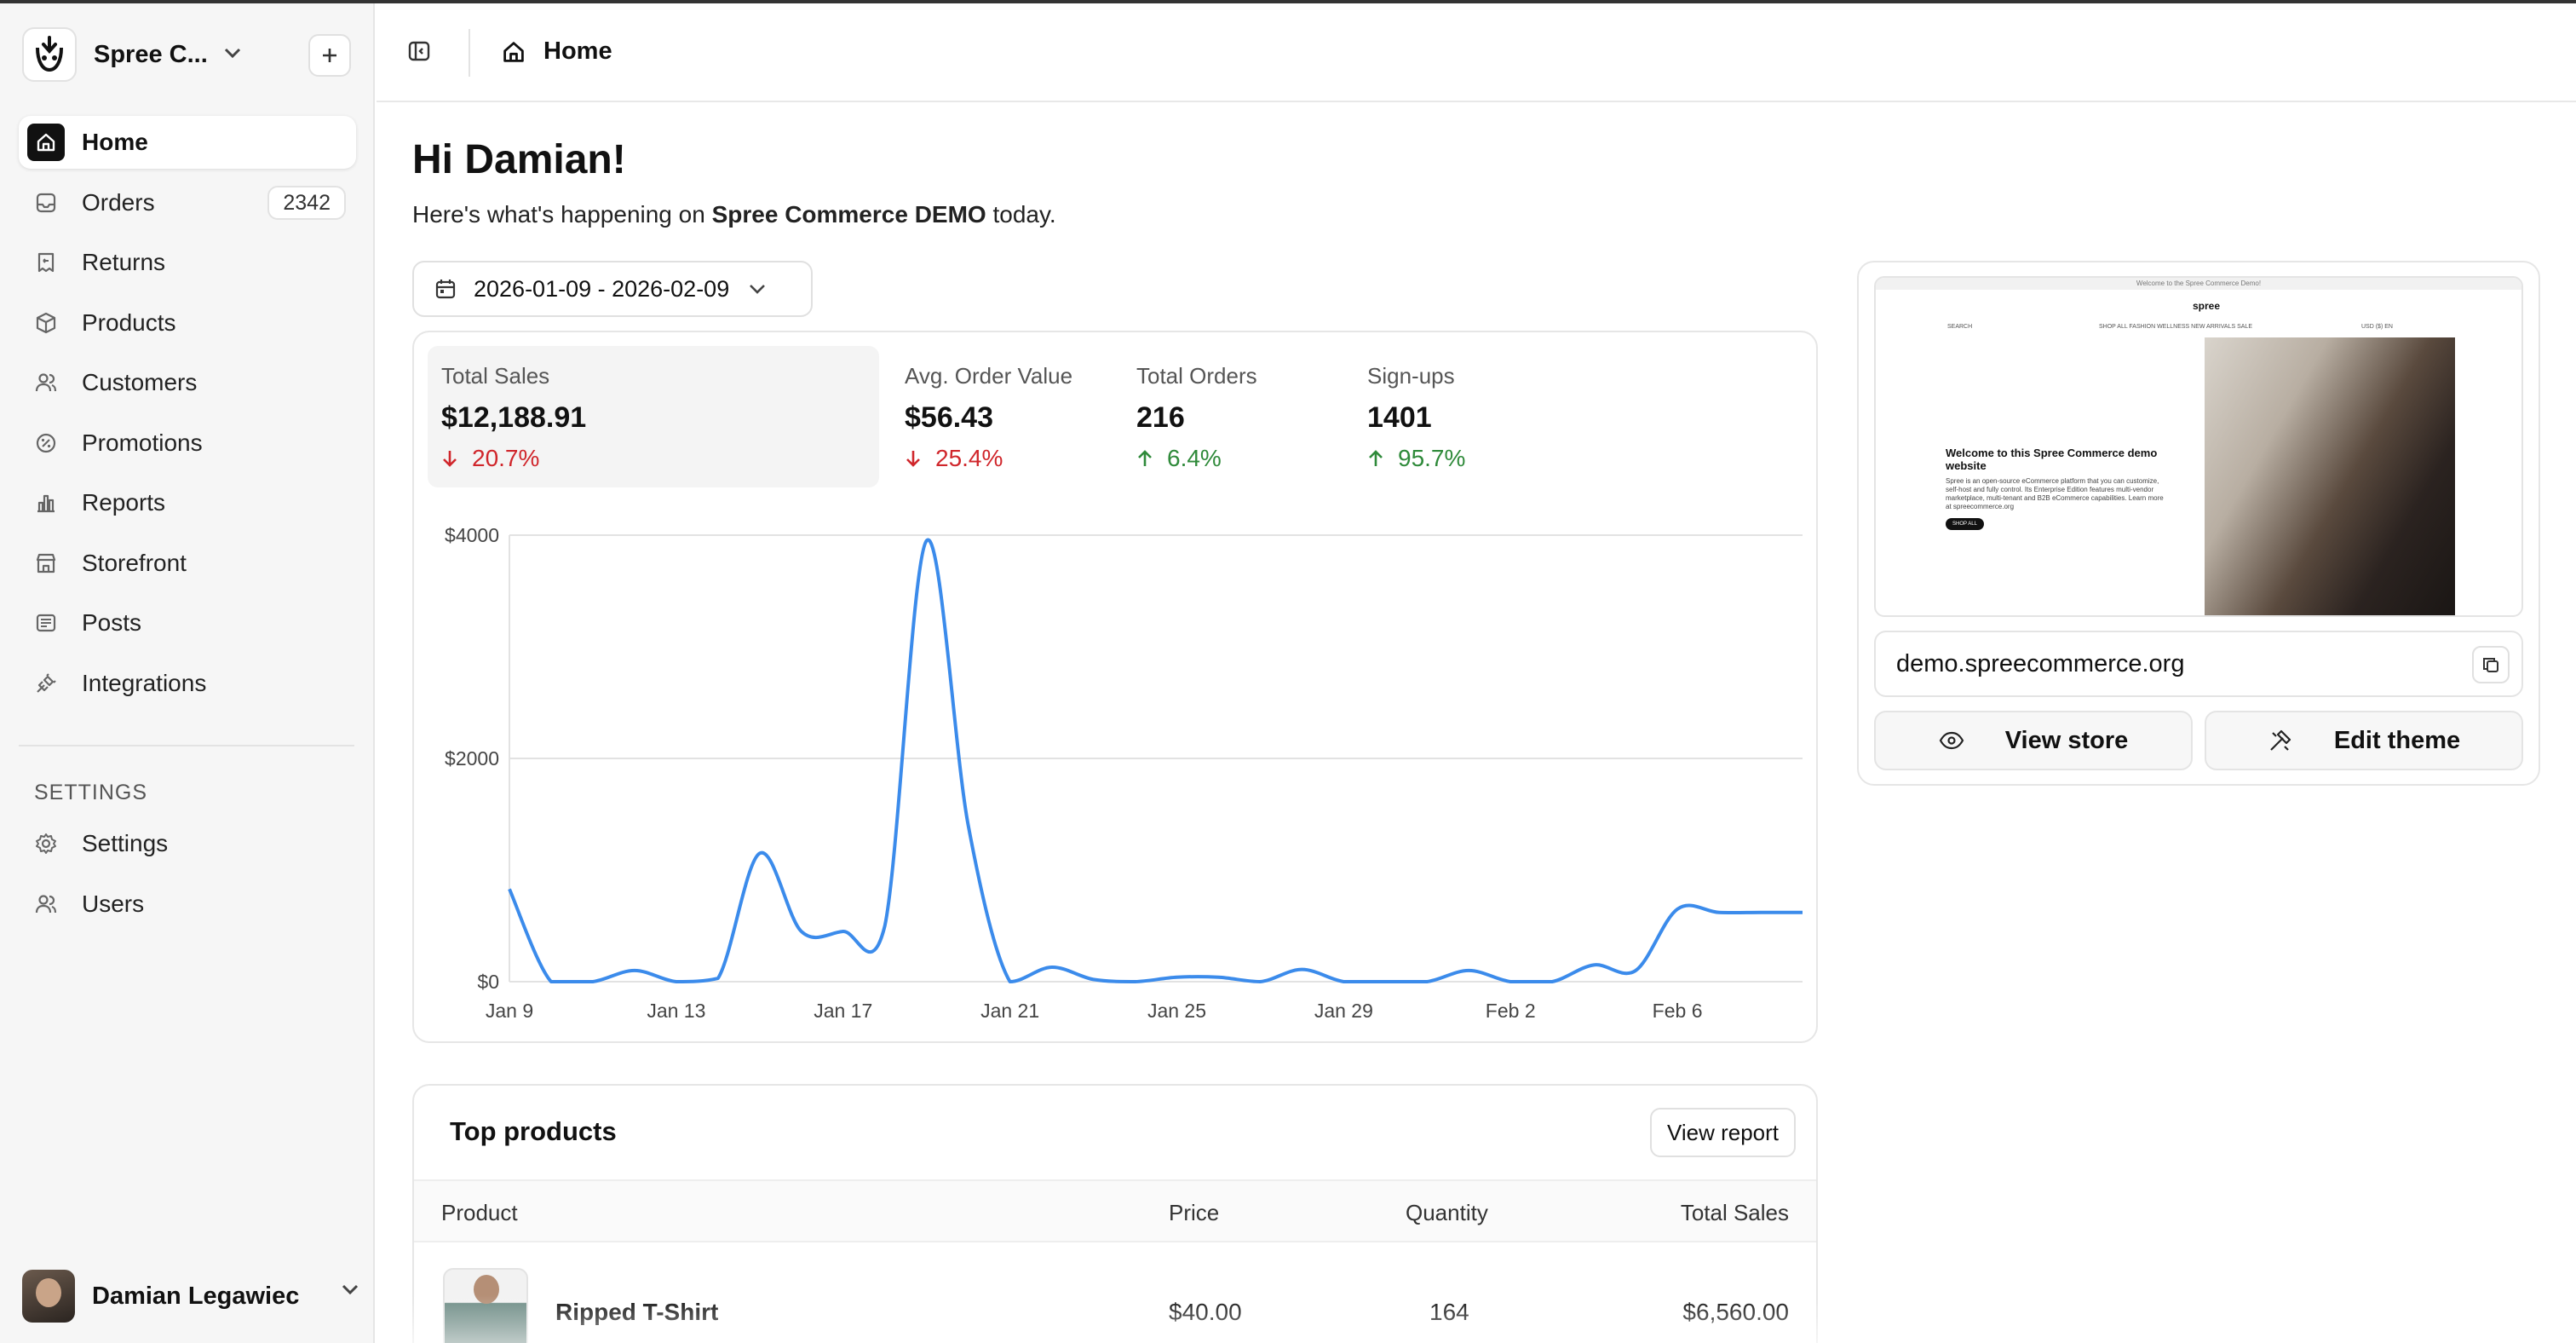  What do you see at coordinates (519, 159) in the screenshot?
I see `page-title: Hi Damian!` at bounding box center [519, 159].